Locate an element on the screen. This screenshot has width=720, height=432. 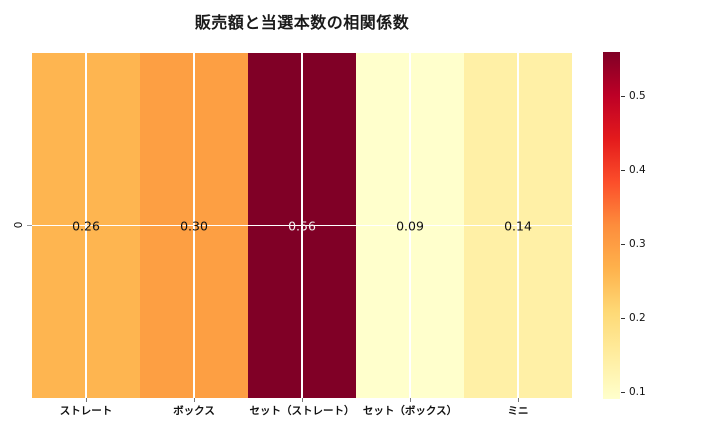
cell-value-label: 0.26 is located at coordinates (86, 225).